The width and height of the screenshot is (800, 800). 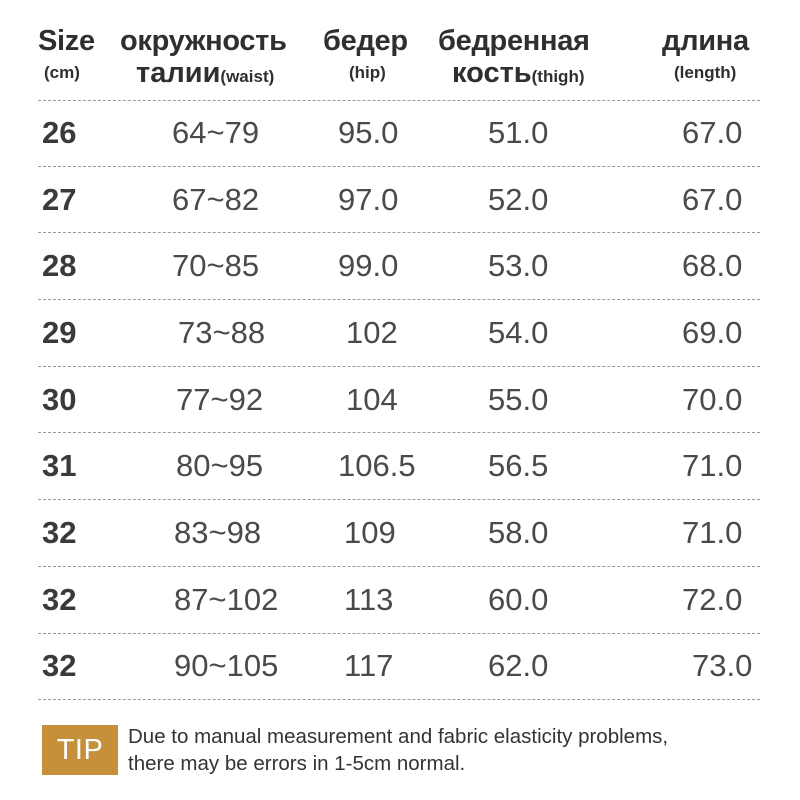 I want to click on header-thigh-label: бедренная, so click(x=514, y=41).